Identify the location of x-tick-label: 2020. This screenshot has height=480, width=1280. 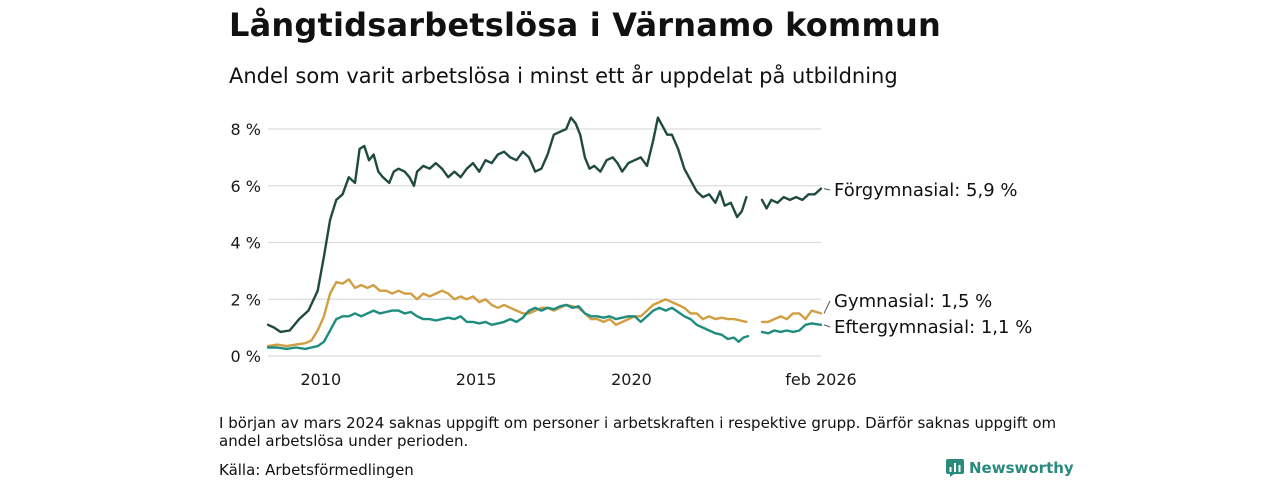
(631, 379).